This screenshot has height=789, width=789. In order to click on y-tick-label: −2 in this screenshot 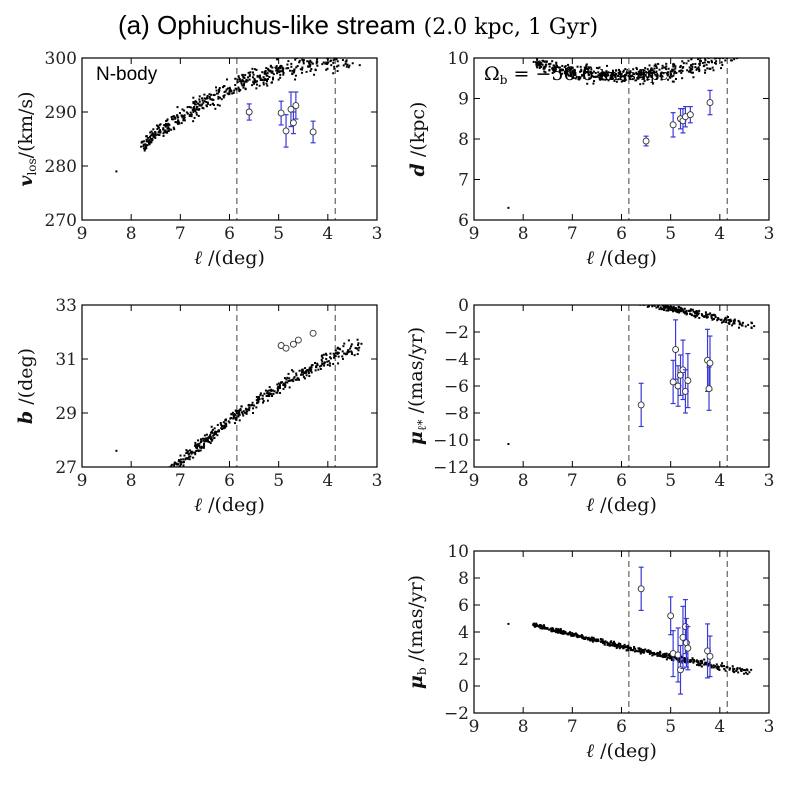, I will do `click(456, 333)`.